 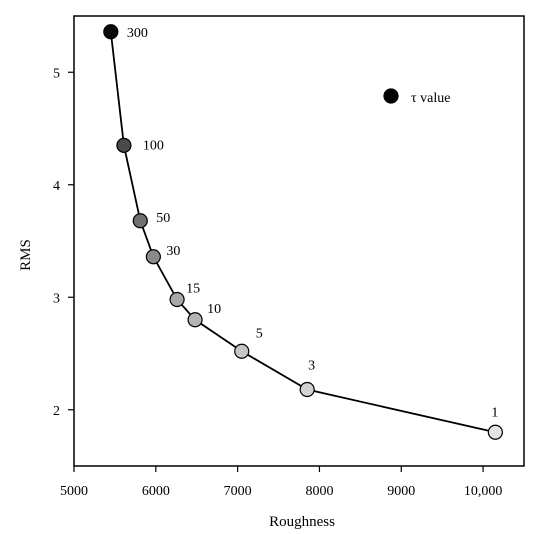 What do you see at coordinates (238, 491) in the screenshot?
I see `x-tick-label: 7000` at bounding box center [238, 491].